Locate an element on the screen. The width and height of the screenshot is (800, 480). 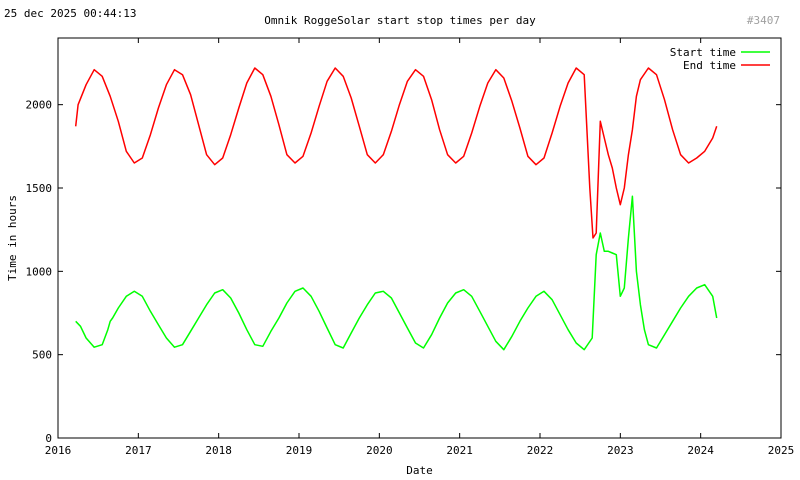
x-tick-label: 2023 is located at coordinates (620, 450).